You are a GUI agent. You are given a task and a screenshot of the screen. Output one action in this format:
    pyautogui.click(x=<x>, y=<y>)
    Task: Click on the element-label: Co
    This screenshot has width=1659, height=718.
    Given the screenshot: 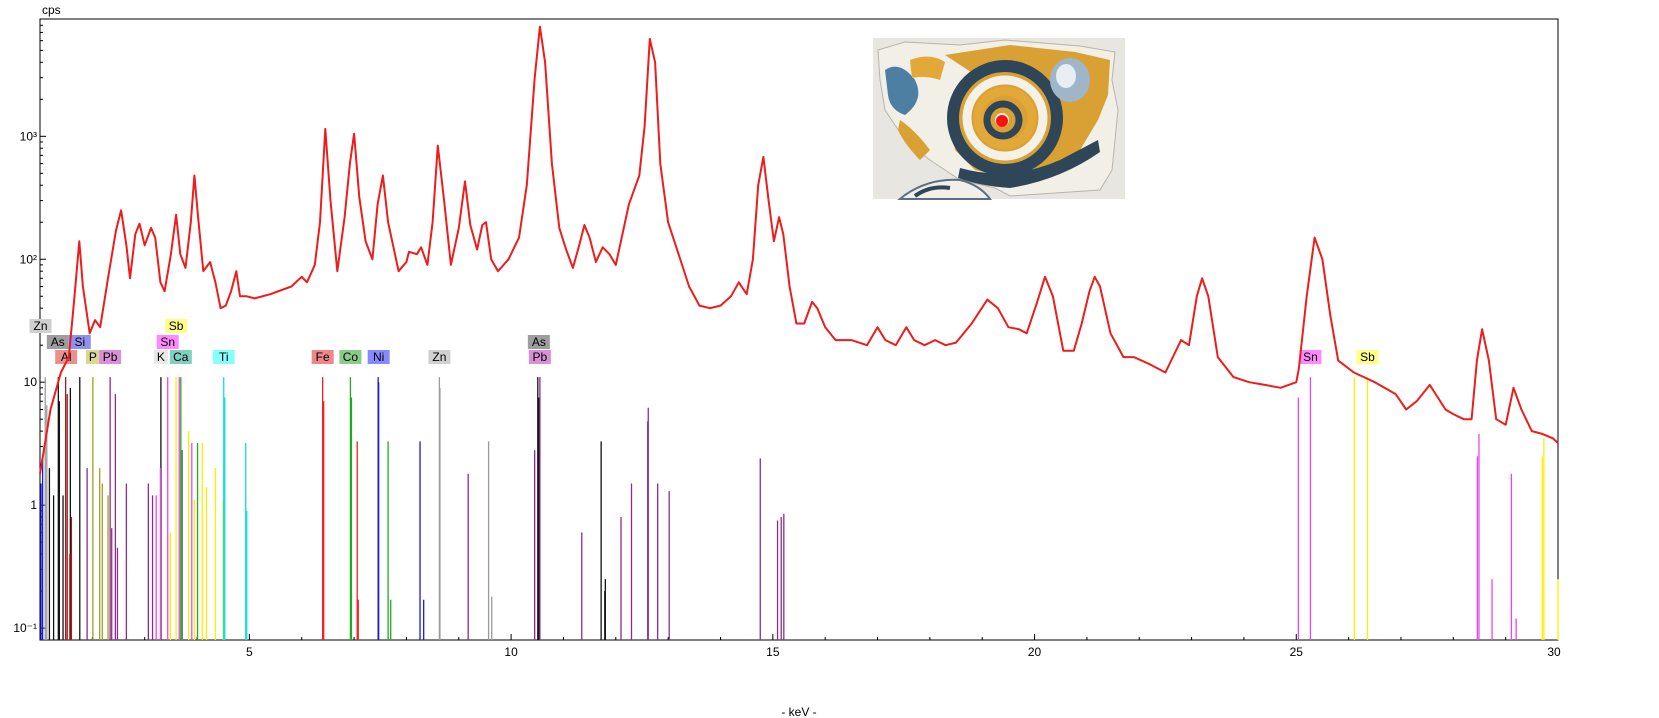 What is the action you would take?
    pyautogui.click(x=350, y=357)
    